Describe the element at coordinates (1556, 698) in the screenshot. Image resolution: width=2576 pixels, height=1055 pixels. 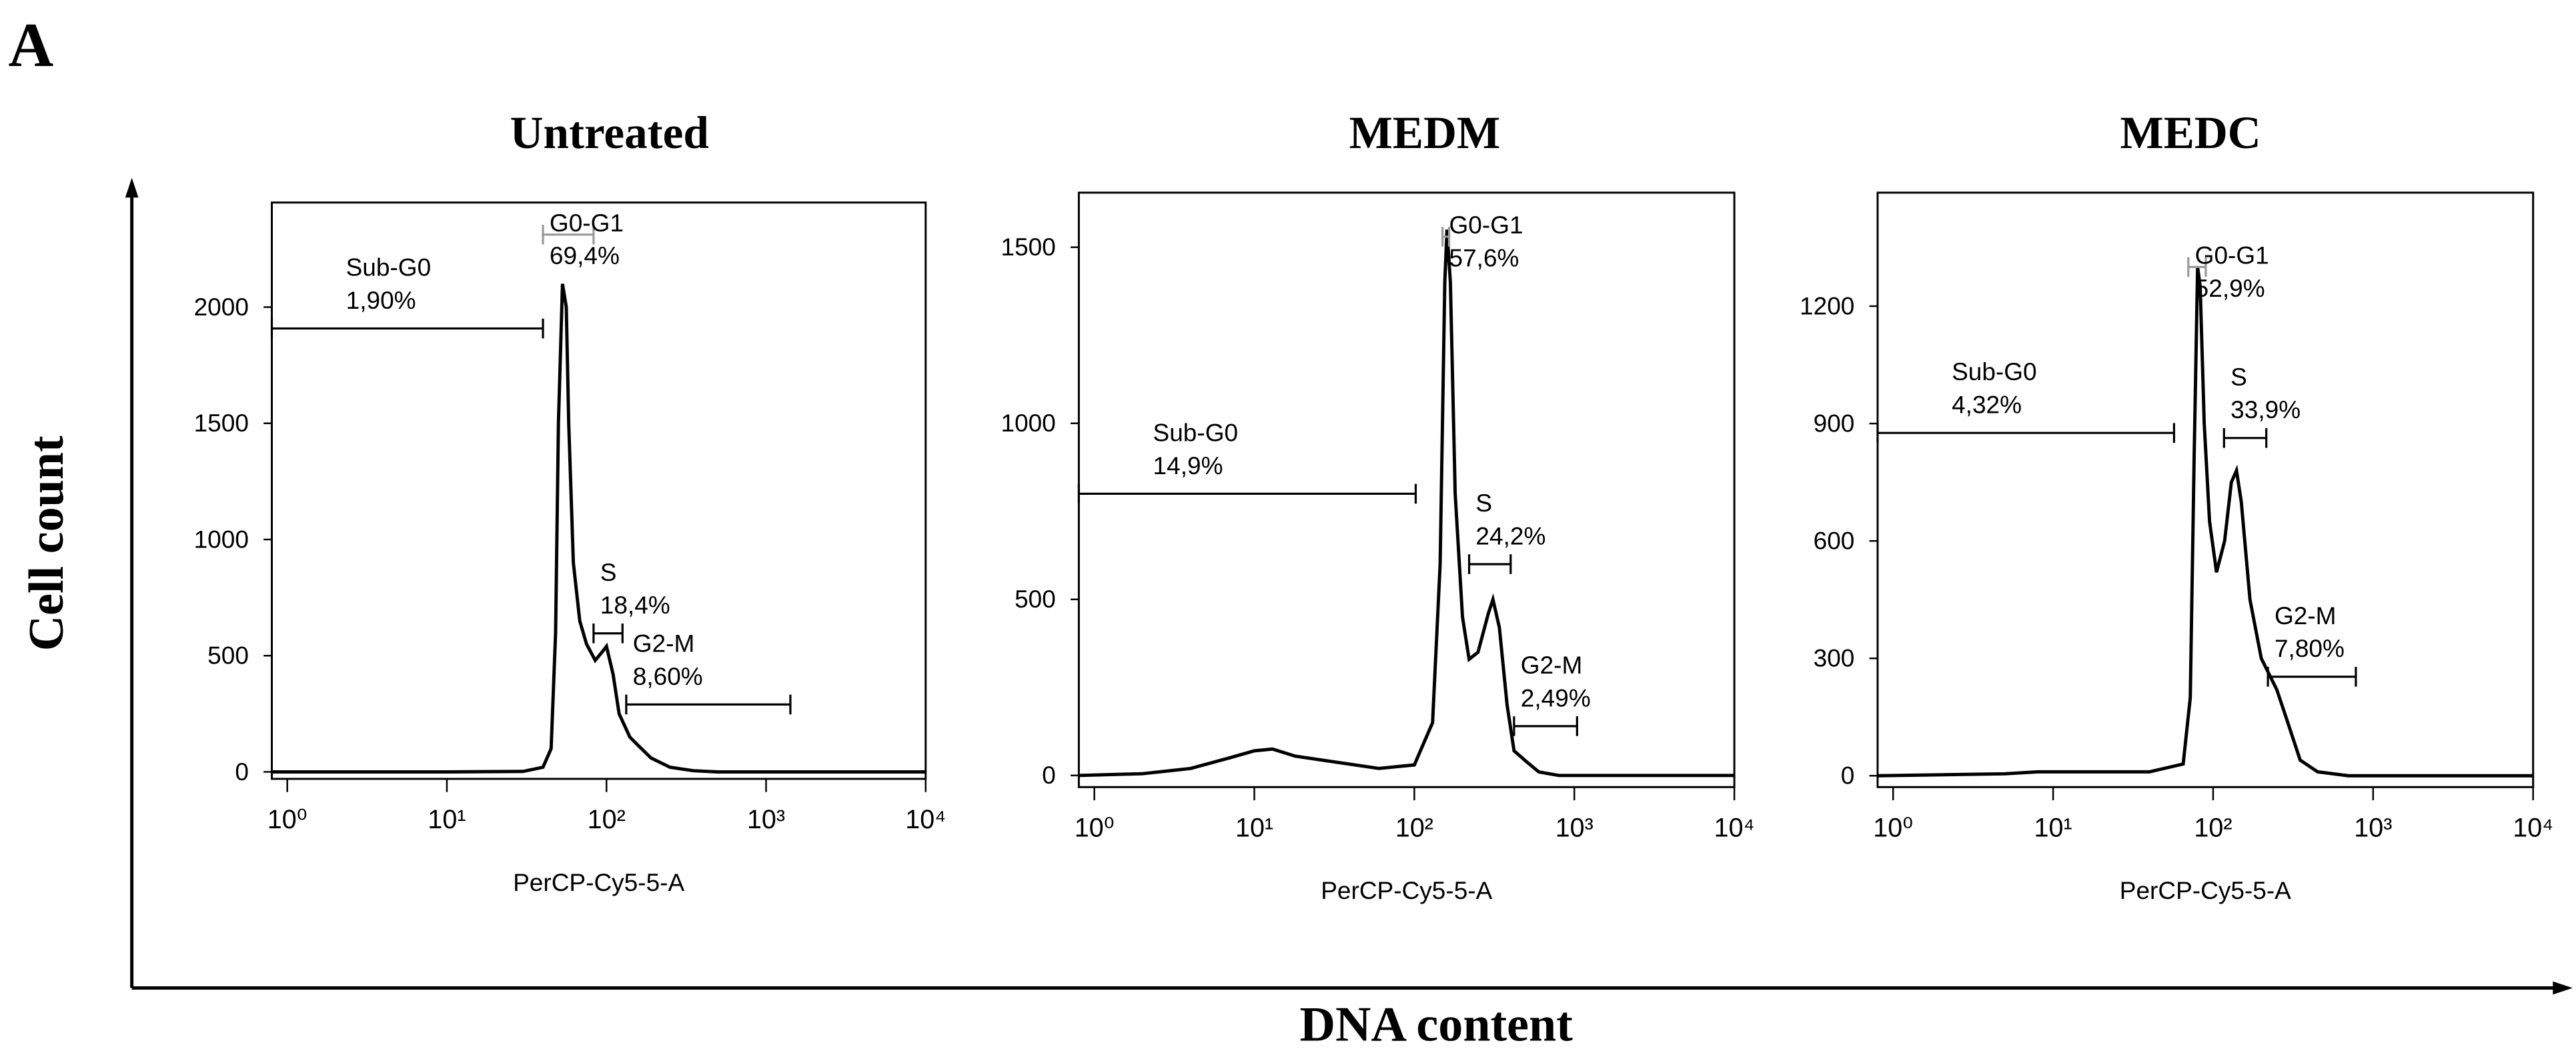
I see `gate-percent: 2,49%` at that location.